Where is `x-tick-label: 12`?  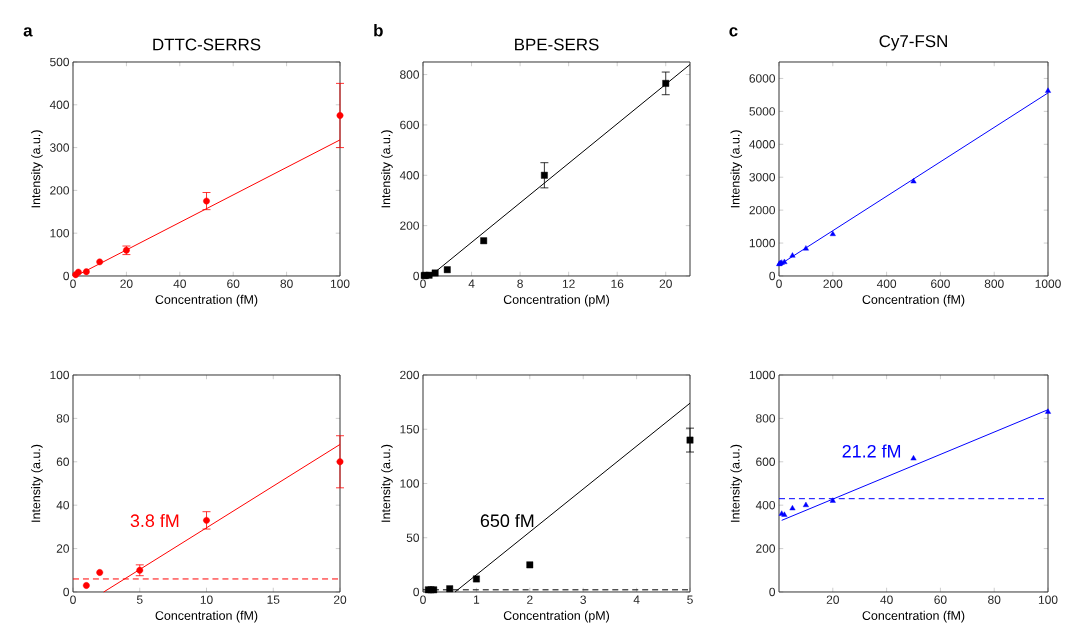
x-tick-label: 12 is located at coordinates (568, 283).